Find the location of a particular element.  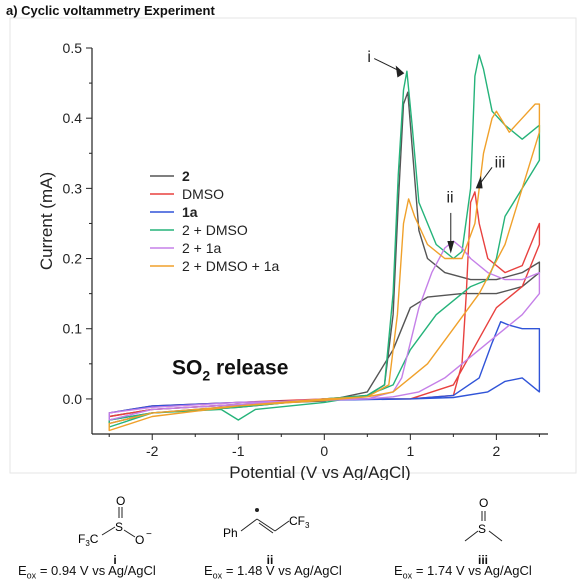

structure-iii: O S iii is located at coordinates (483, 531).